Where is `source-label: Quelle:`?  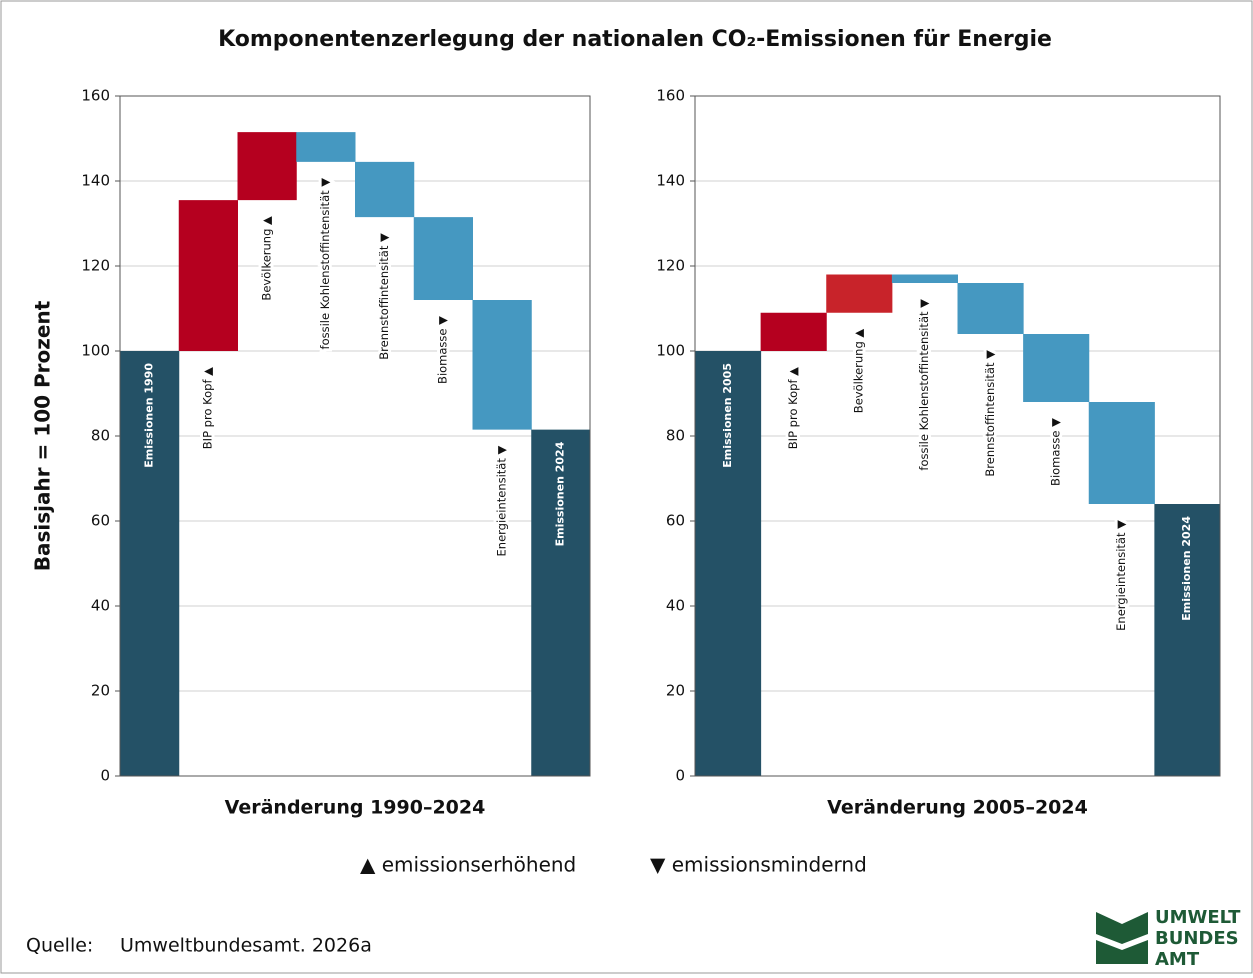 source-label: Quelle: is located at coordinates (59, 946).